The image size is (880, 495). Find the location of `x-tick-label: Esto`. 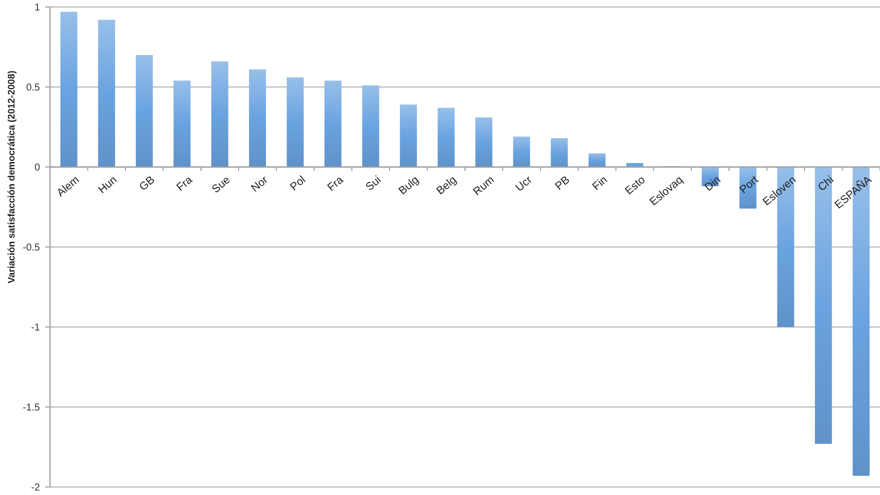

x-tick-label: Esto is located at coordinates (635, 186).